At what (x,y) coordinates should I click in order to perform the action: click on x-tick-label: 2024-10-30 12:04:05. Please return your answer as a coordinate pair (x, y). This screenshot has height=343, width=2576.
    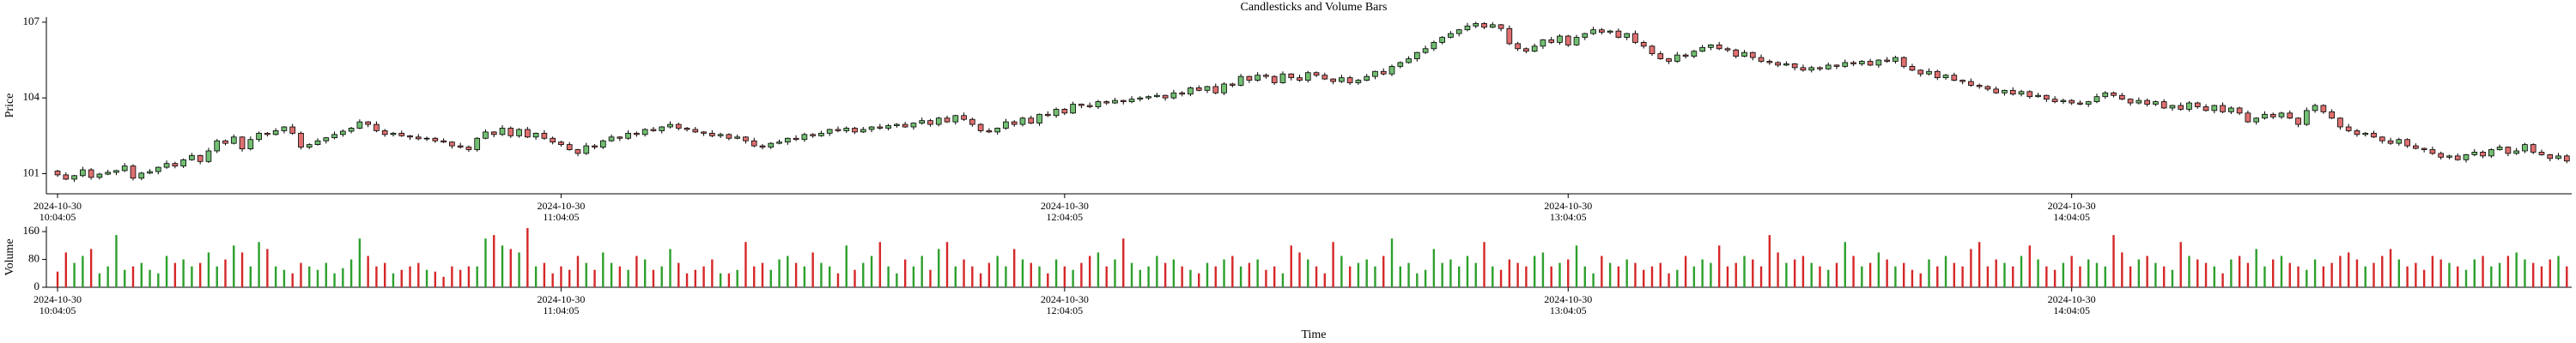
    Looking at the image, I should click on (1064, 212).